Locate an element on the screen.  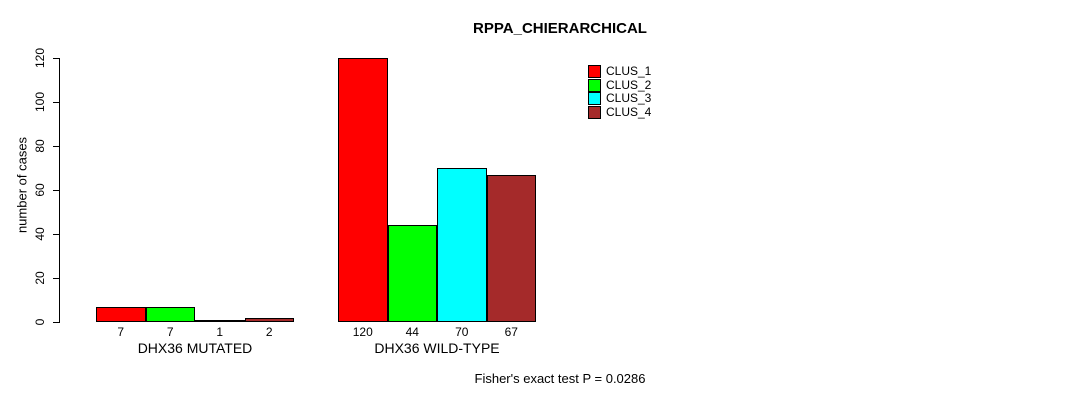
y-tick-label: 0 is located at coordinates (40, 322).